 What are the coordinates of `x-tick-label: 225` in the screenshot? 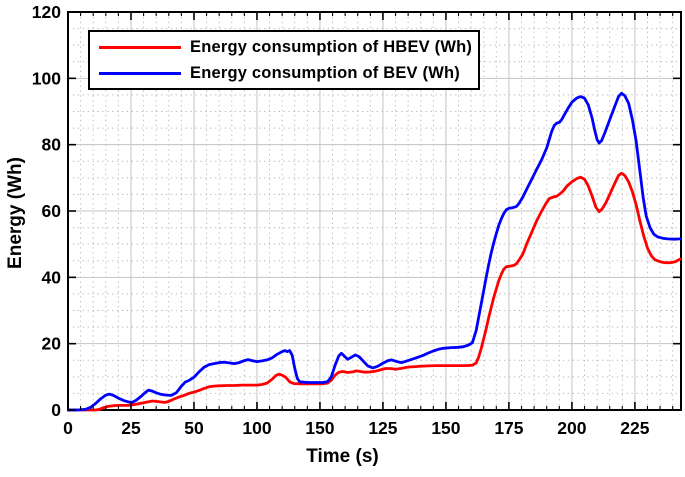 It's located at (634, 428).